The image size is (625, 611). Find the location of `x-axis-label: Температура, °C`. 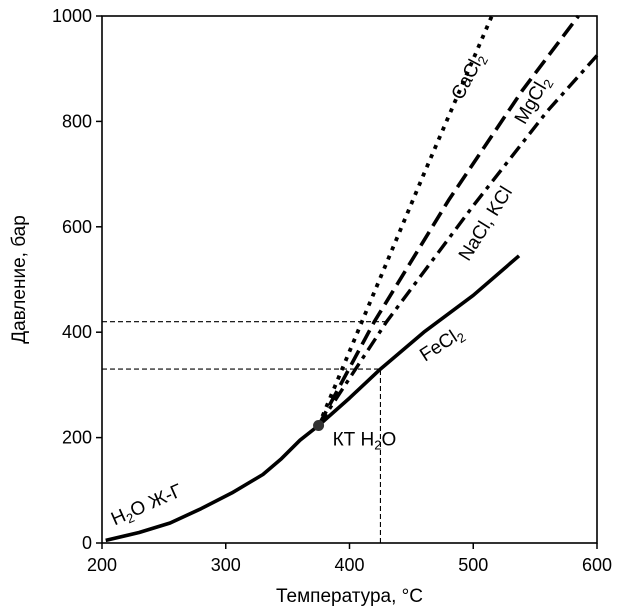

x-axis-label: Температура, °C is located at coordinates (349, 596).